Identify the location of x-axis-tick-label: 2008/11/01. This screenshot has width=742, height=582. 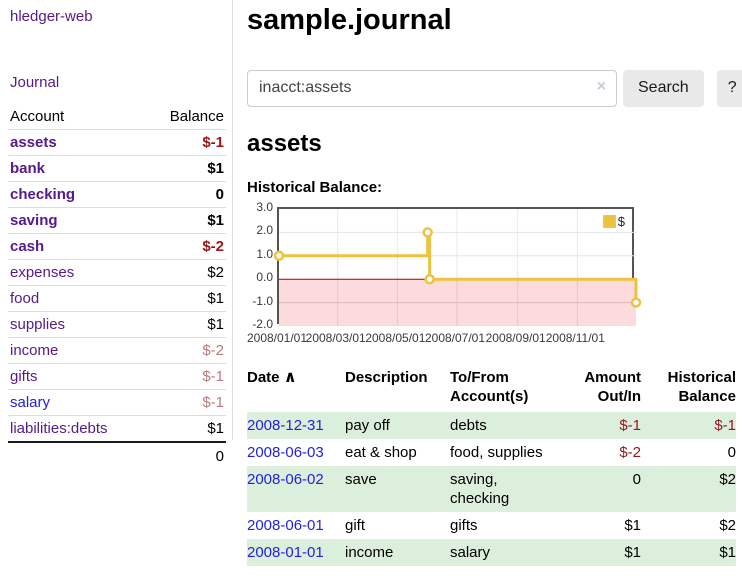
(575, 338).